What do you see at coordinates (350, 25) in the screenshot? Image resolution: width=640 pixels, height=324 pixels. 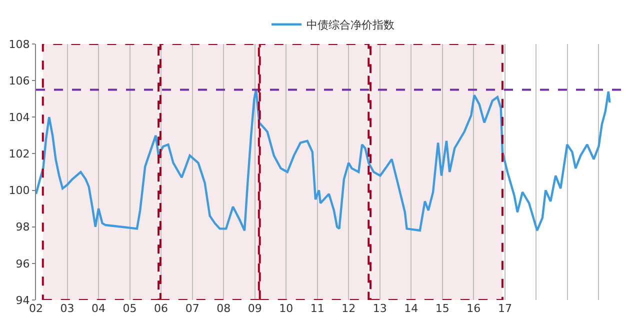 I see `legend-label: 中债综合净价指数` at bounding box center [350, 25].